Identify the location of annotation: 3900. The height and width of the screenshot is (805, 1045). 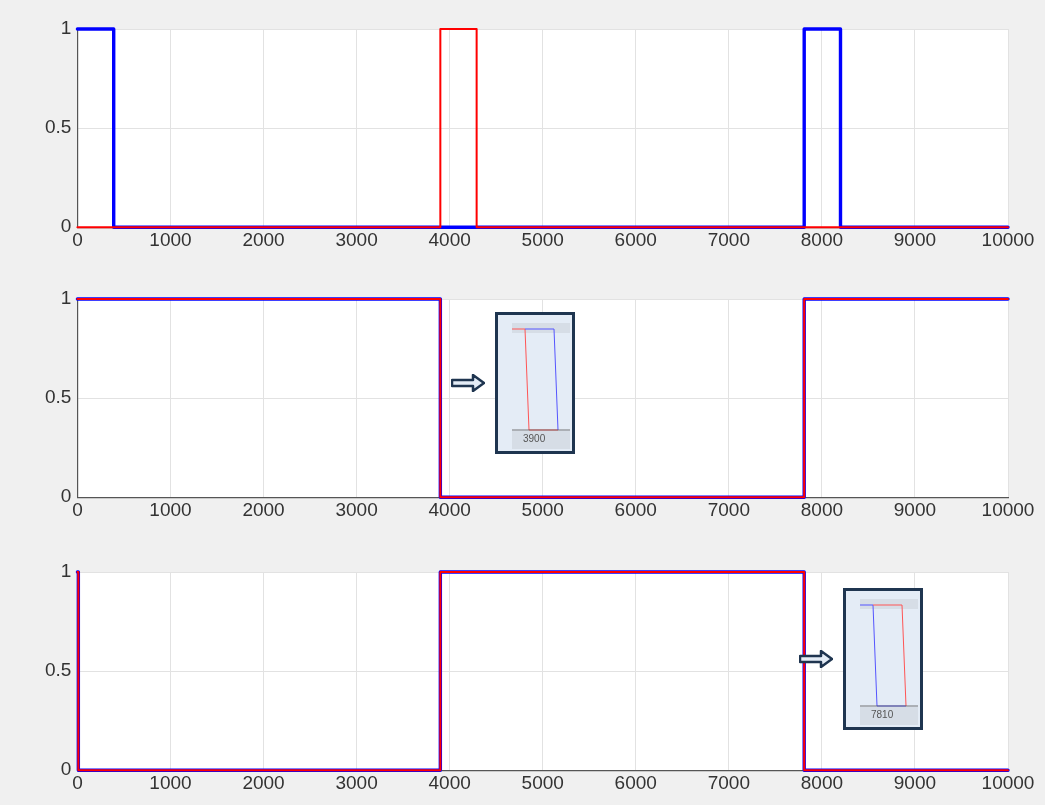
(534, 438).